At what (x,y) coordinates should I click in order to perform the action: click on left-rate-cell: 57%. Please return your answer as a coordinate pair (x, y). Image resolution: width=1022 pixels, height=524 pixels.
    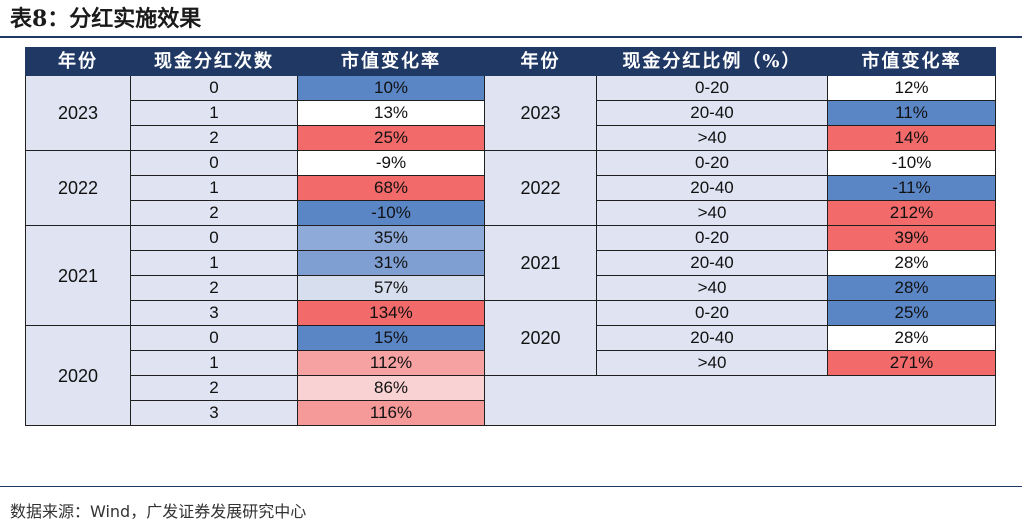
    Looking at the image, I should click on (391, 288).